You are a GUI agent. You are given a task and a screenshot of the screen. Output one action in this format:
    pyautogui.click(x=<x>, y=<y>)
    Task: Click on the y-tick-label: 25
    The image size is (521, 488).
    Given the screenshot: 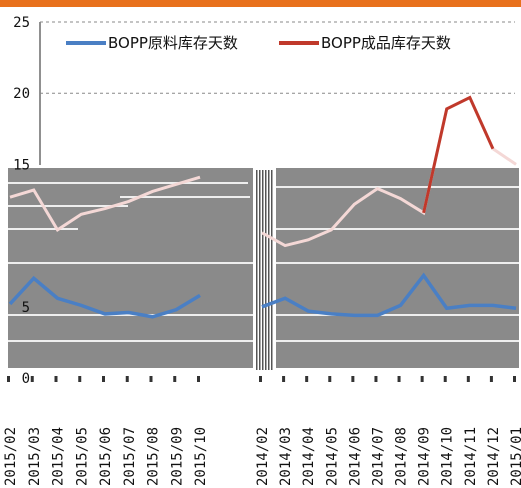 What is the action you would take?
    pyautogui.click(x=21, y=23)
    